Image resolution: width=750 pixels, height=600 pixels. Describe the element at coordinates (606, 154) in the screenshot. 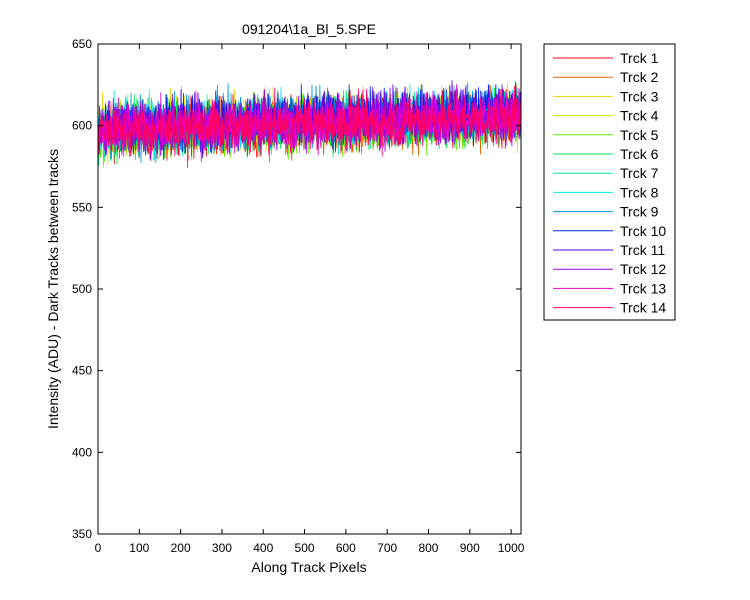

I see `legend-item: Trck 6` at that location.